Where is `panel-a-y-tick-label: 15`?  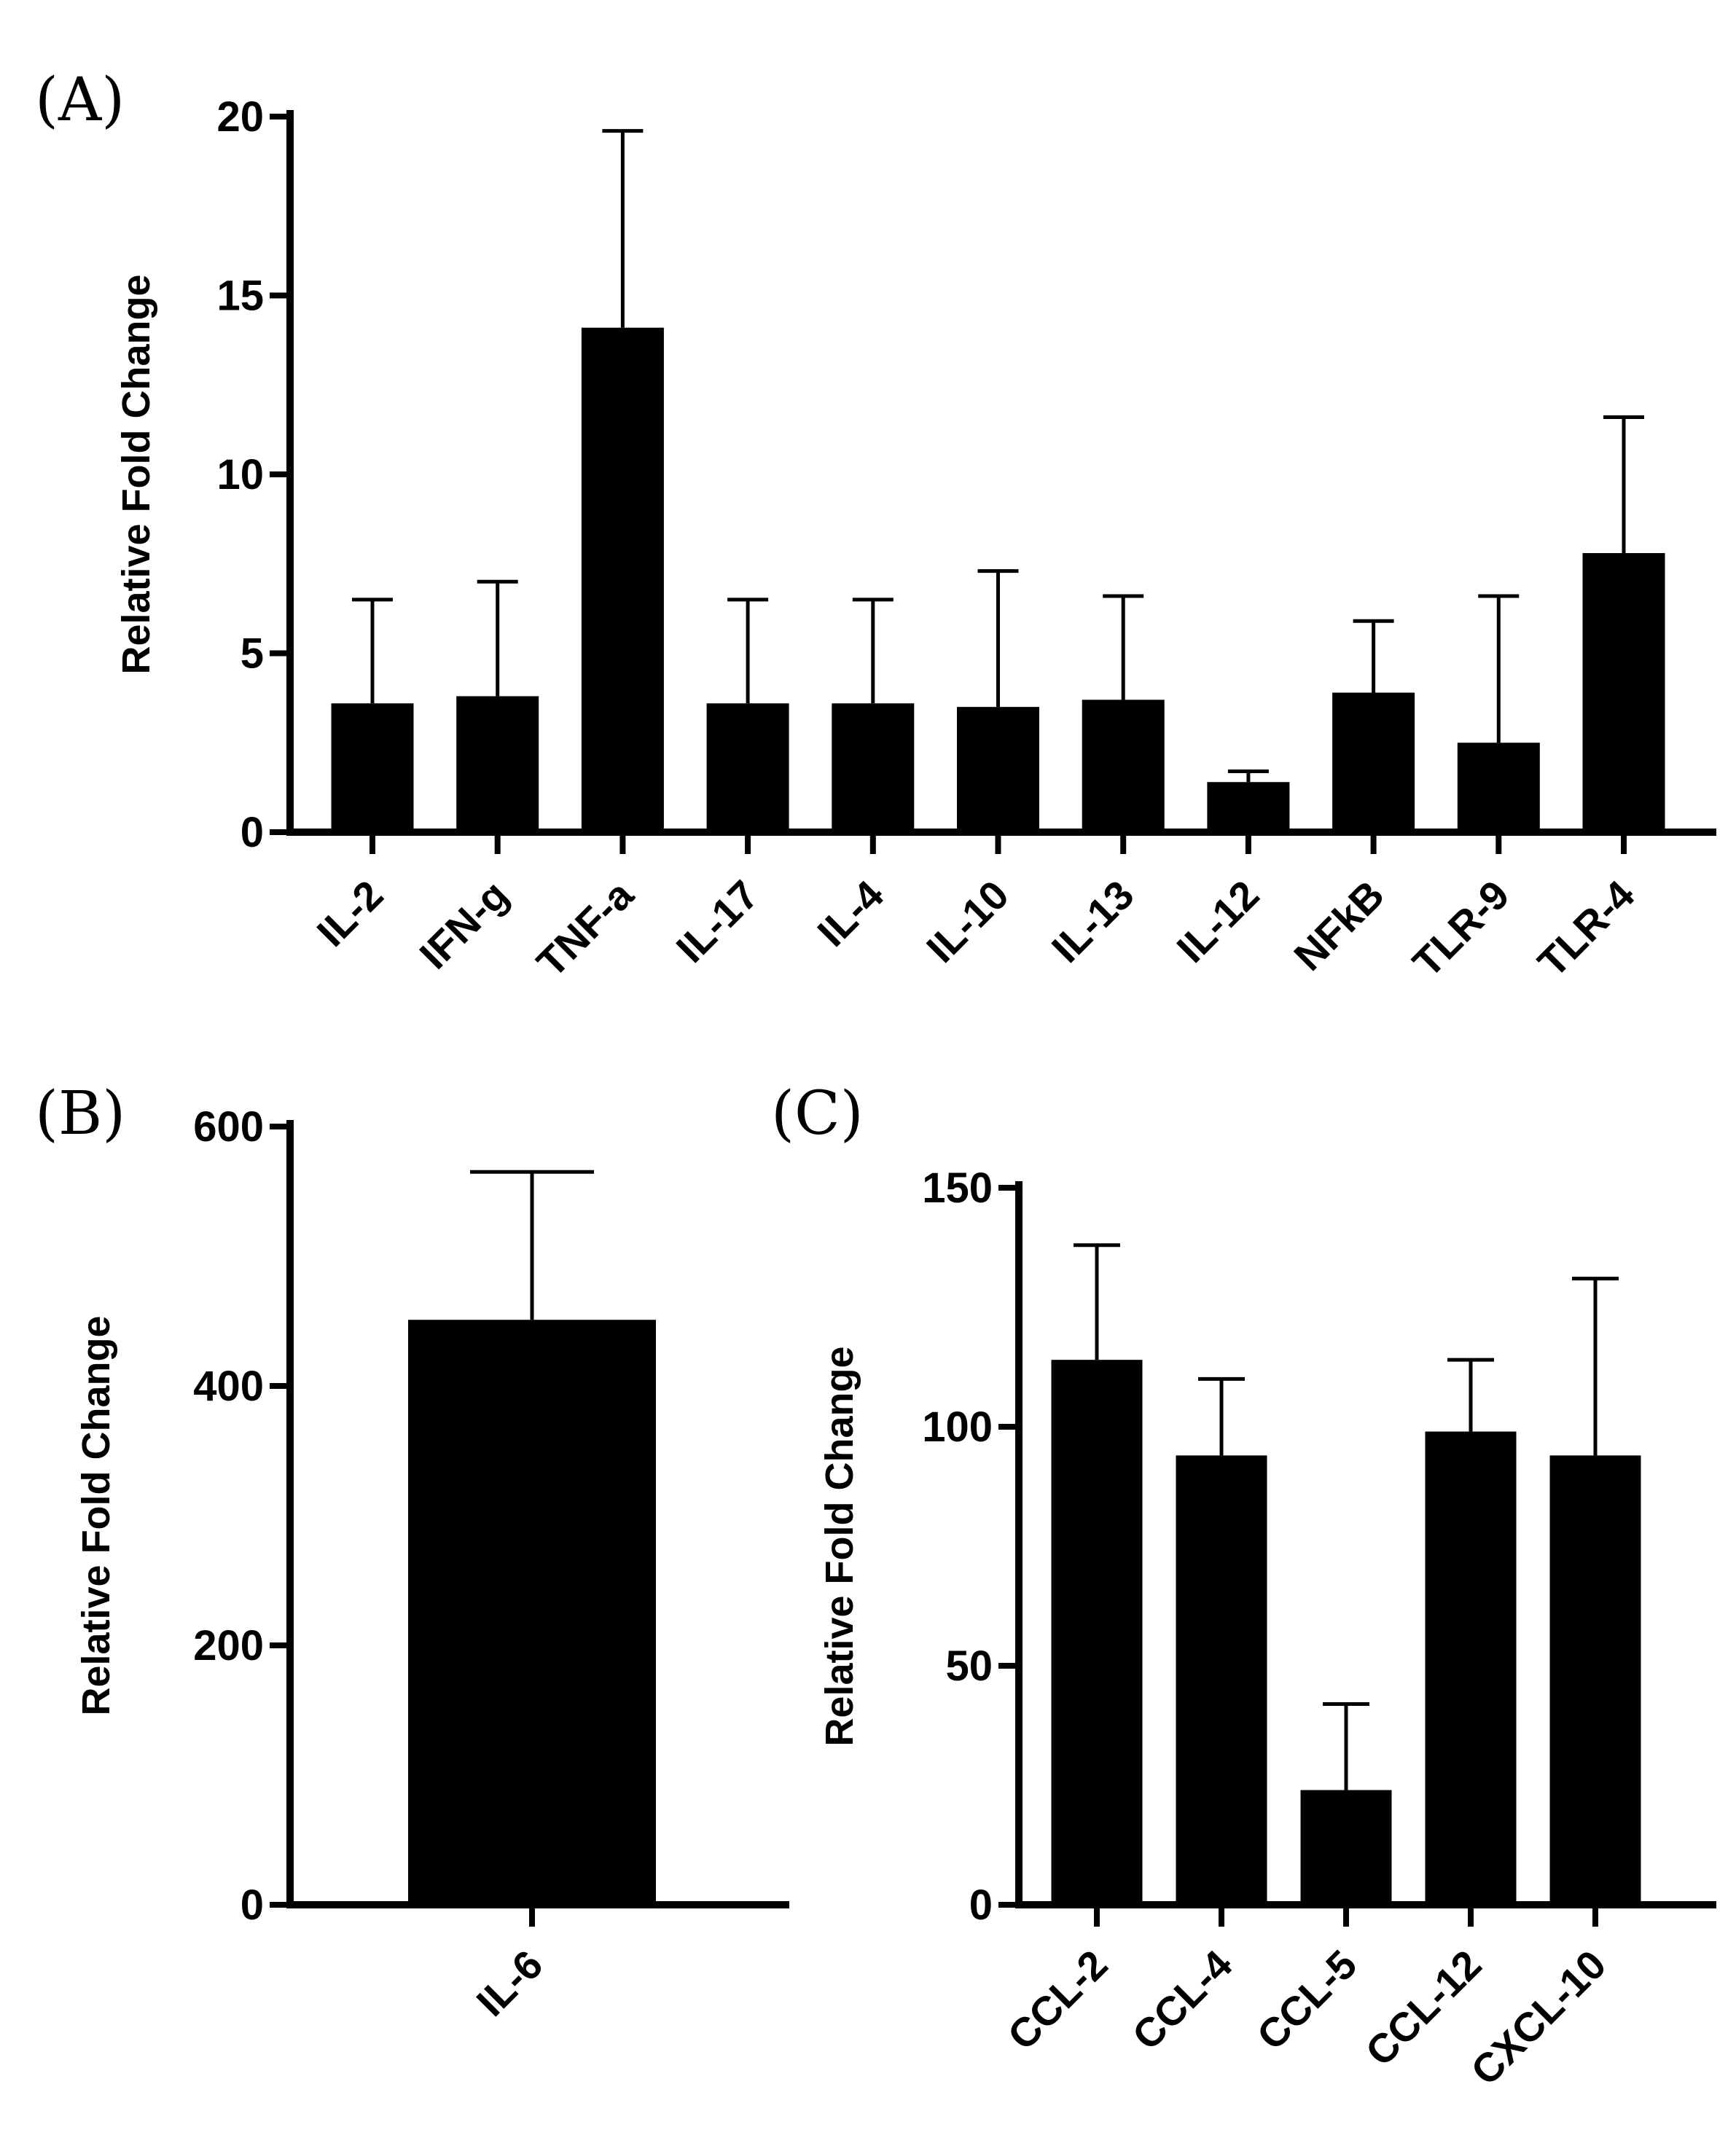
panel-a-y-tick-label: 15 is located at coordinates (240, 296).